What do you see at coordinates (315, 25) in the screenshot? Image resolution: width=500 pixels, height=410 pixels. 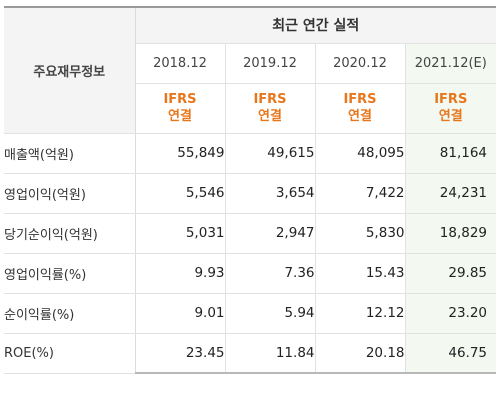 I see `annual-results-header: 최근 연간 실적` at bounding box center [315, 25].